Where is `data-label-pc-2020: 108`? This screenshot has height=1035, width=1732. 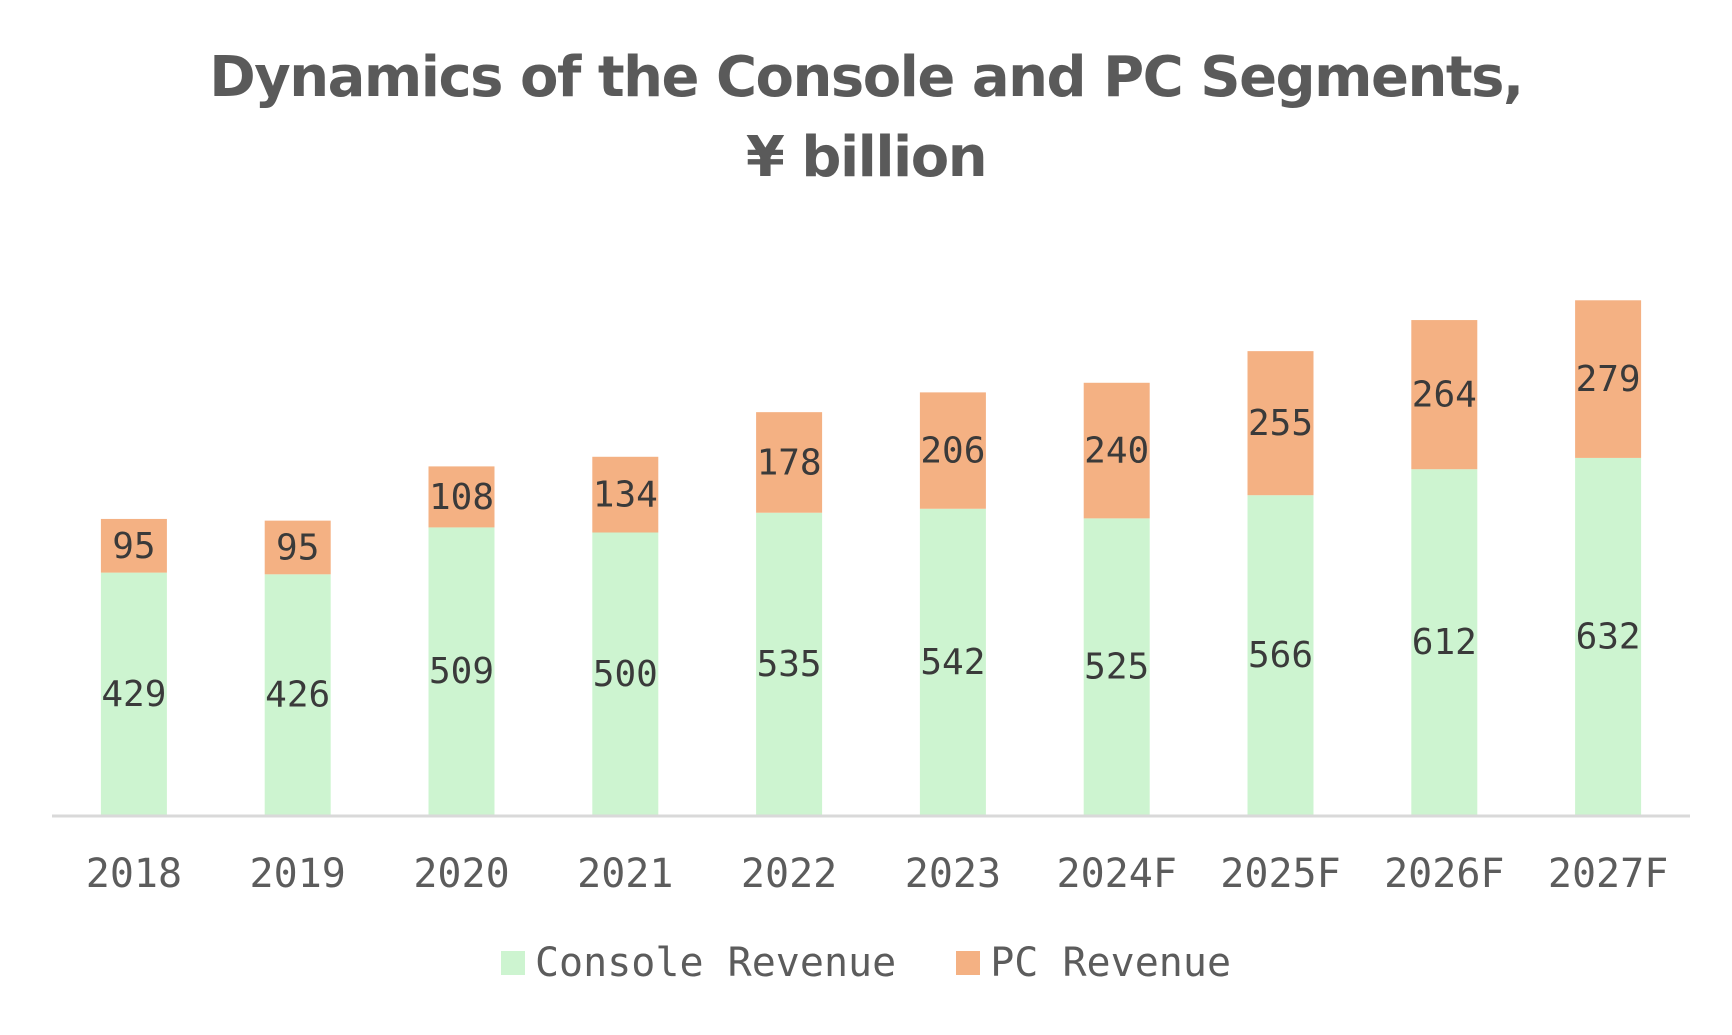
data-label-pc-2020: 108 is located at coordinates (461, 497).